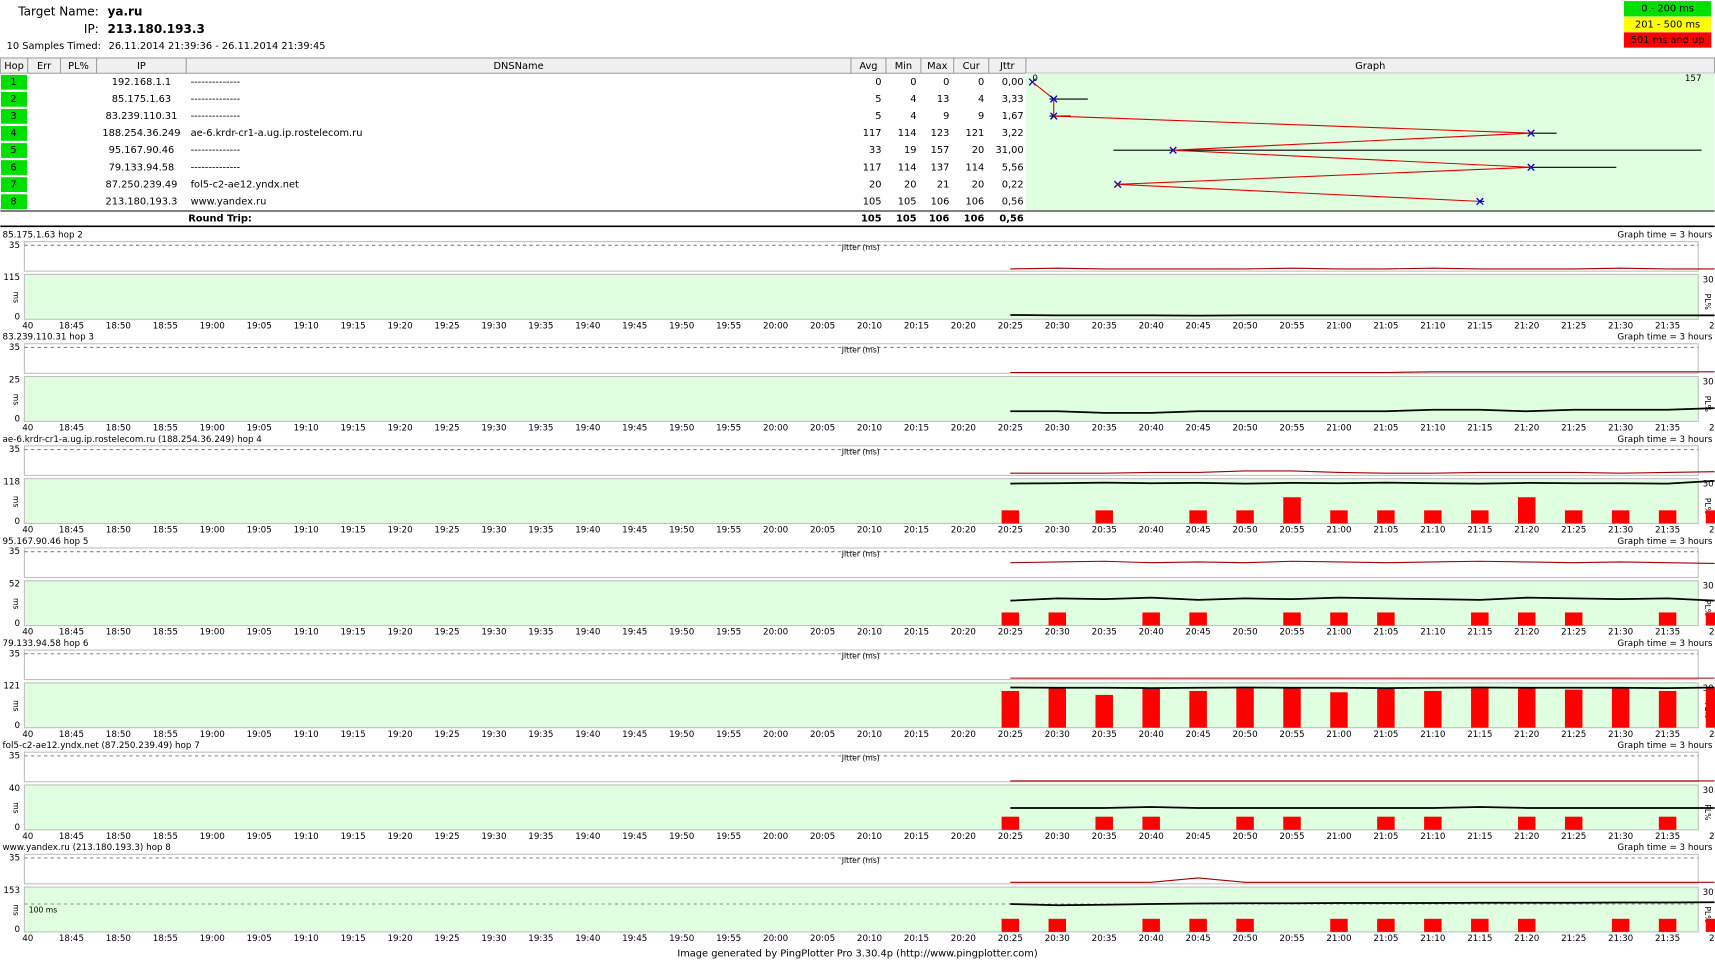  What do you see at coordinates (141, 116) in the screenshot?
I see `ip: 83.239.110.31` at bounding box center [141, 116].